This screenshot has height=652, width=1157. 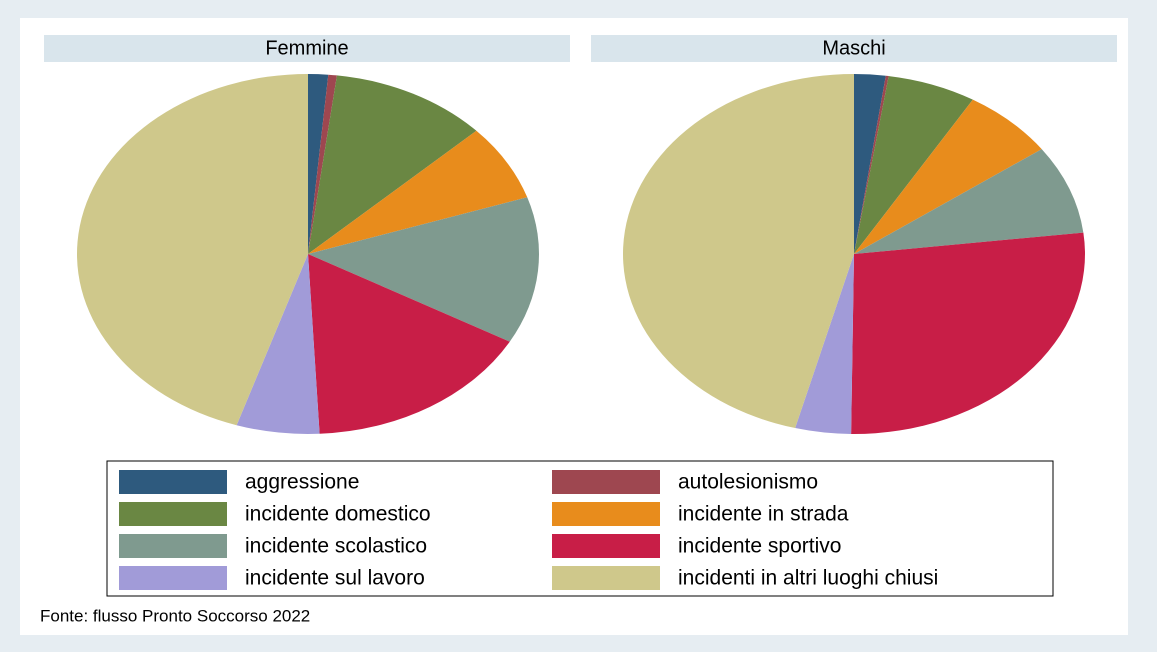 I want to click on chart-title: Femmine, so click(x=306, y=48).